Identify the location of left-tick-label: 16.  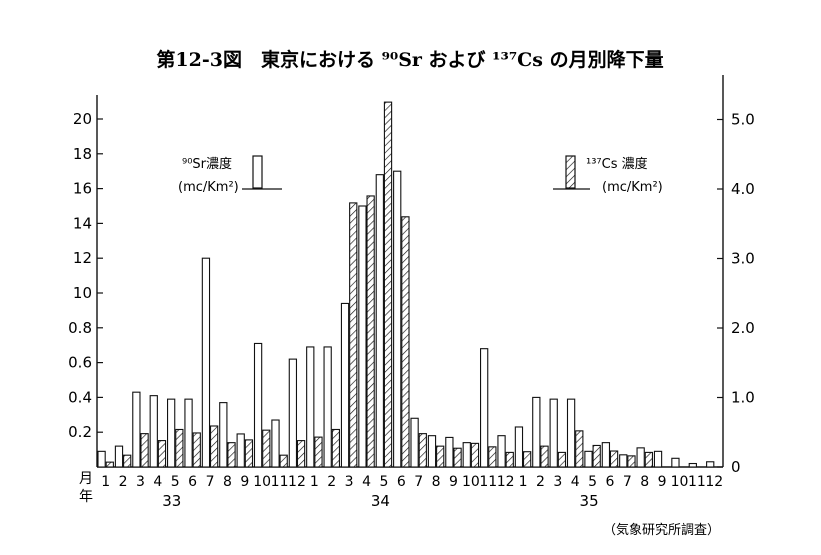
(82, 189).